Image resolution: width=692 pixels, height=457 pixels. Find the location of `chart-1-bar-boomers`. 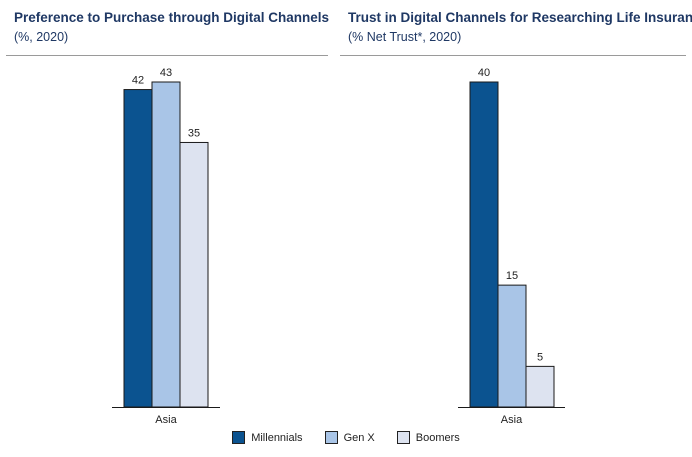

chart-1-bar-boomers is located at coordinates (194, 274).